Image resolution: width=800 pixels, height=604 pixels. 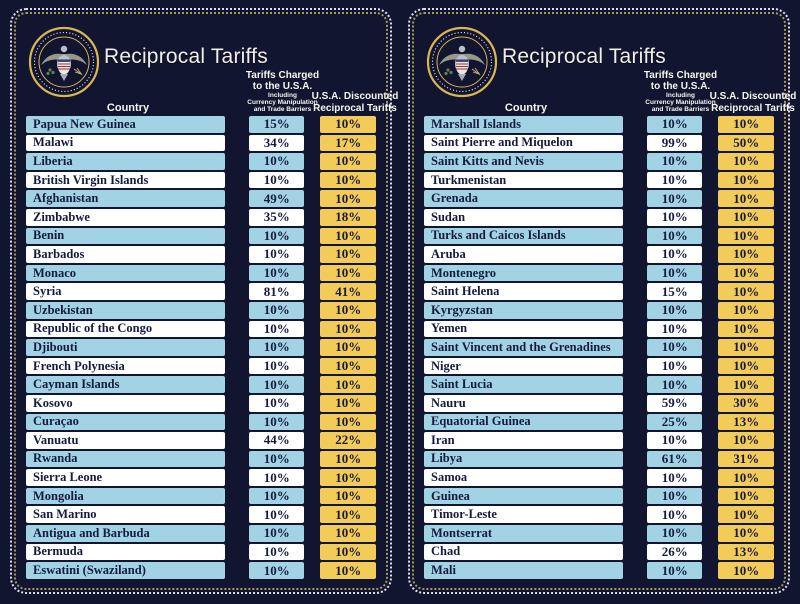 I want to click on table-row: Mongolia 10% 10%, so click(x=201, y=496).